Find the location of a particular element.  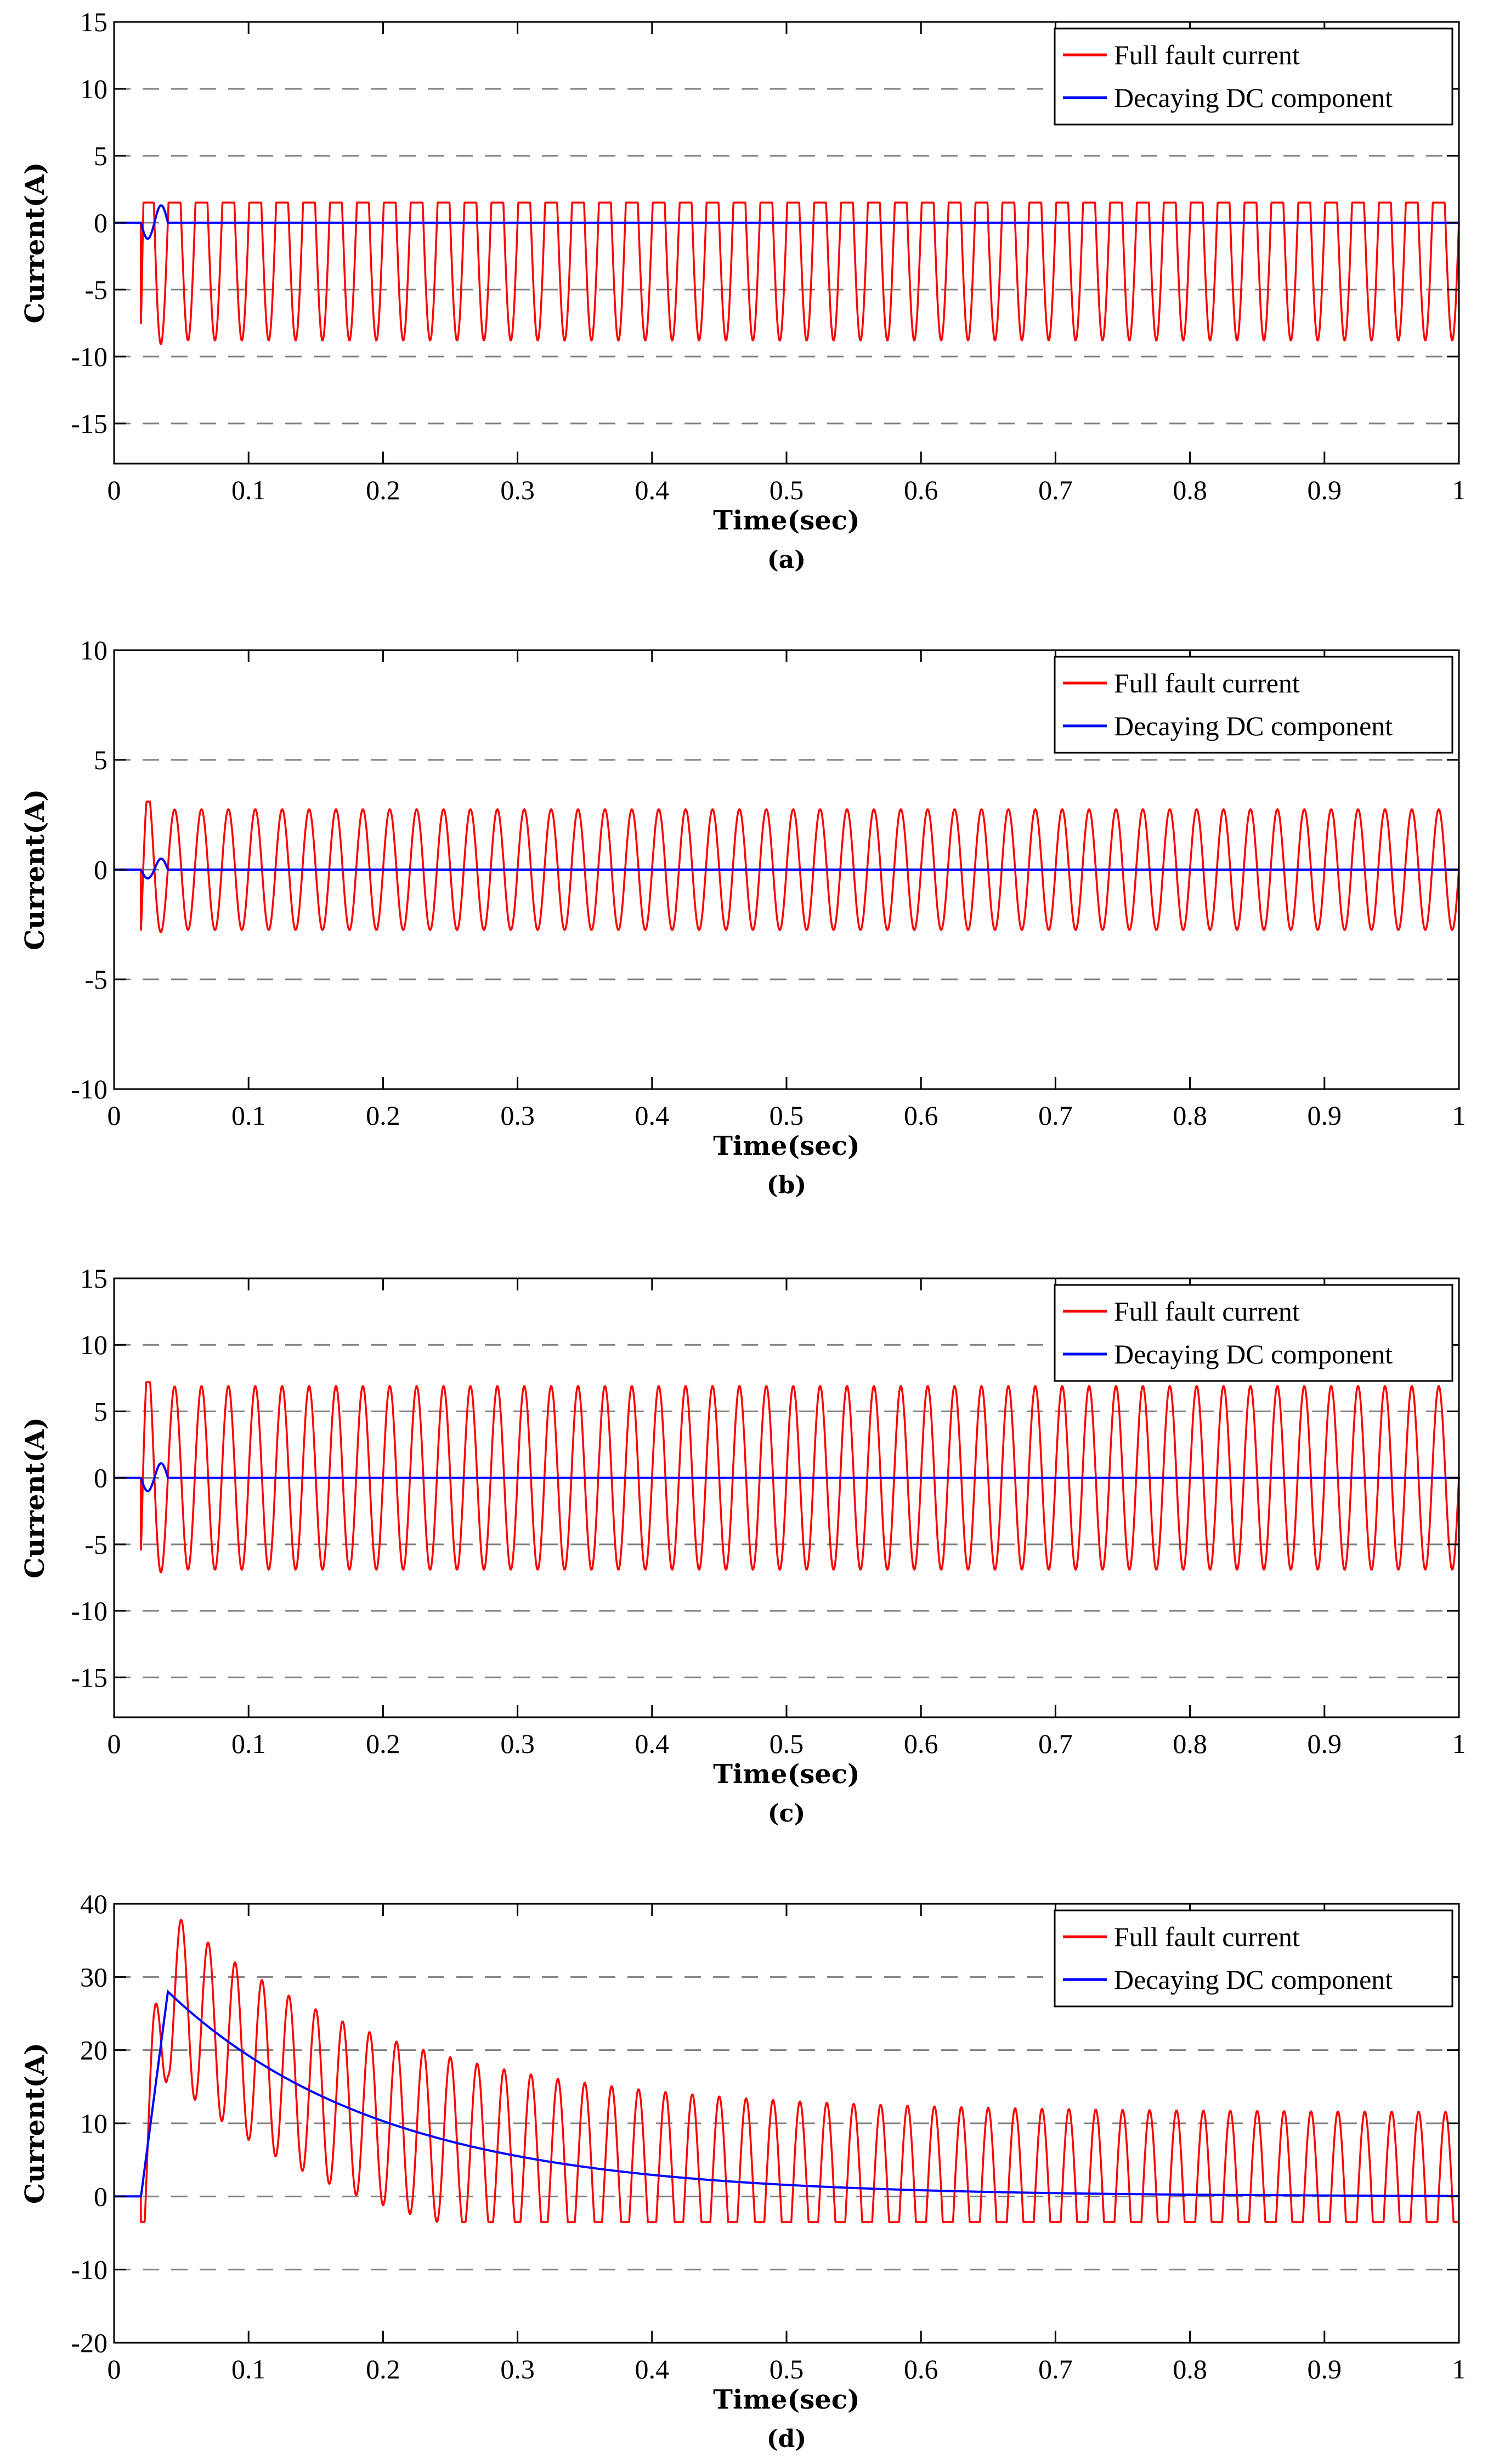

y-tick-label: -15 is located at coordinates (89, 1677).